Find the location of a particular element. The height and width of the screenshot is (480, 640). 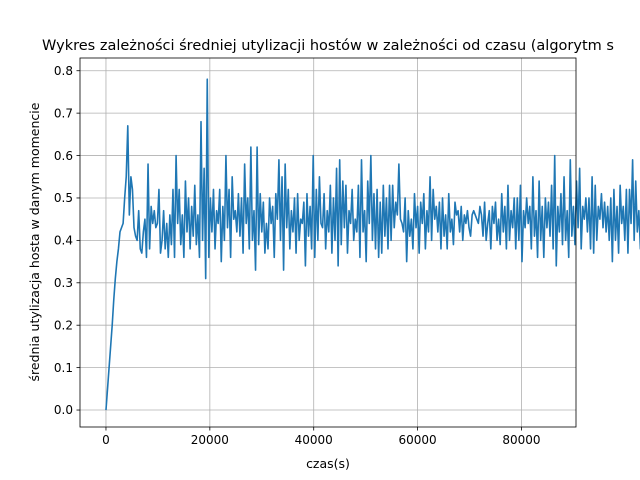

y-tick-label: 0.8 is located at coordinates (63, 71).